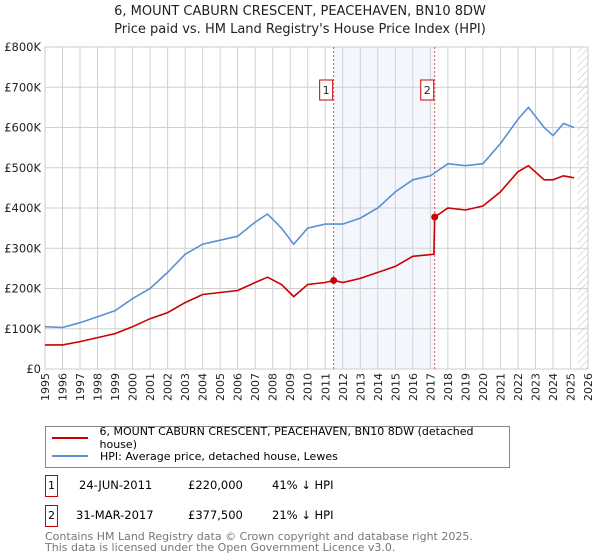 This screenshot has height=560, width=600. Describe the element at coordinates (378, 387) in the screenshot. I see `x-tick-label: 2014` at that location.